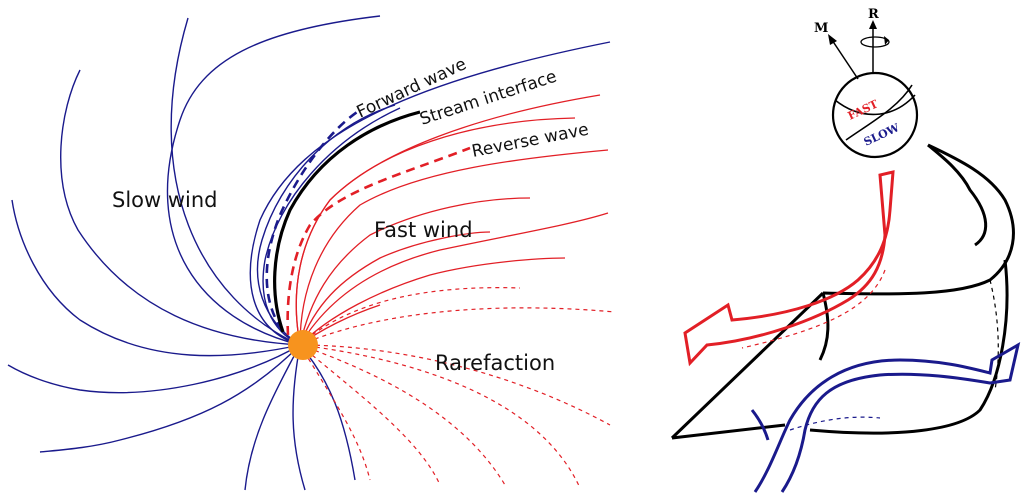 The image size is (1025, 494). What do you see at coordinates (165, 200) in the screenshot?
I see `label-slow-wind: Slow wind` at bounding box center [165, 200].